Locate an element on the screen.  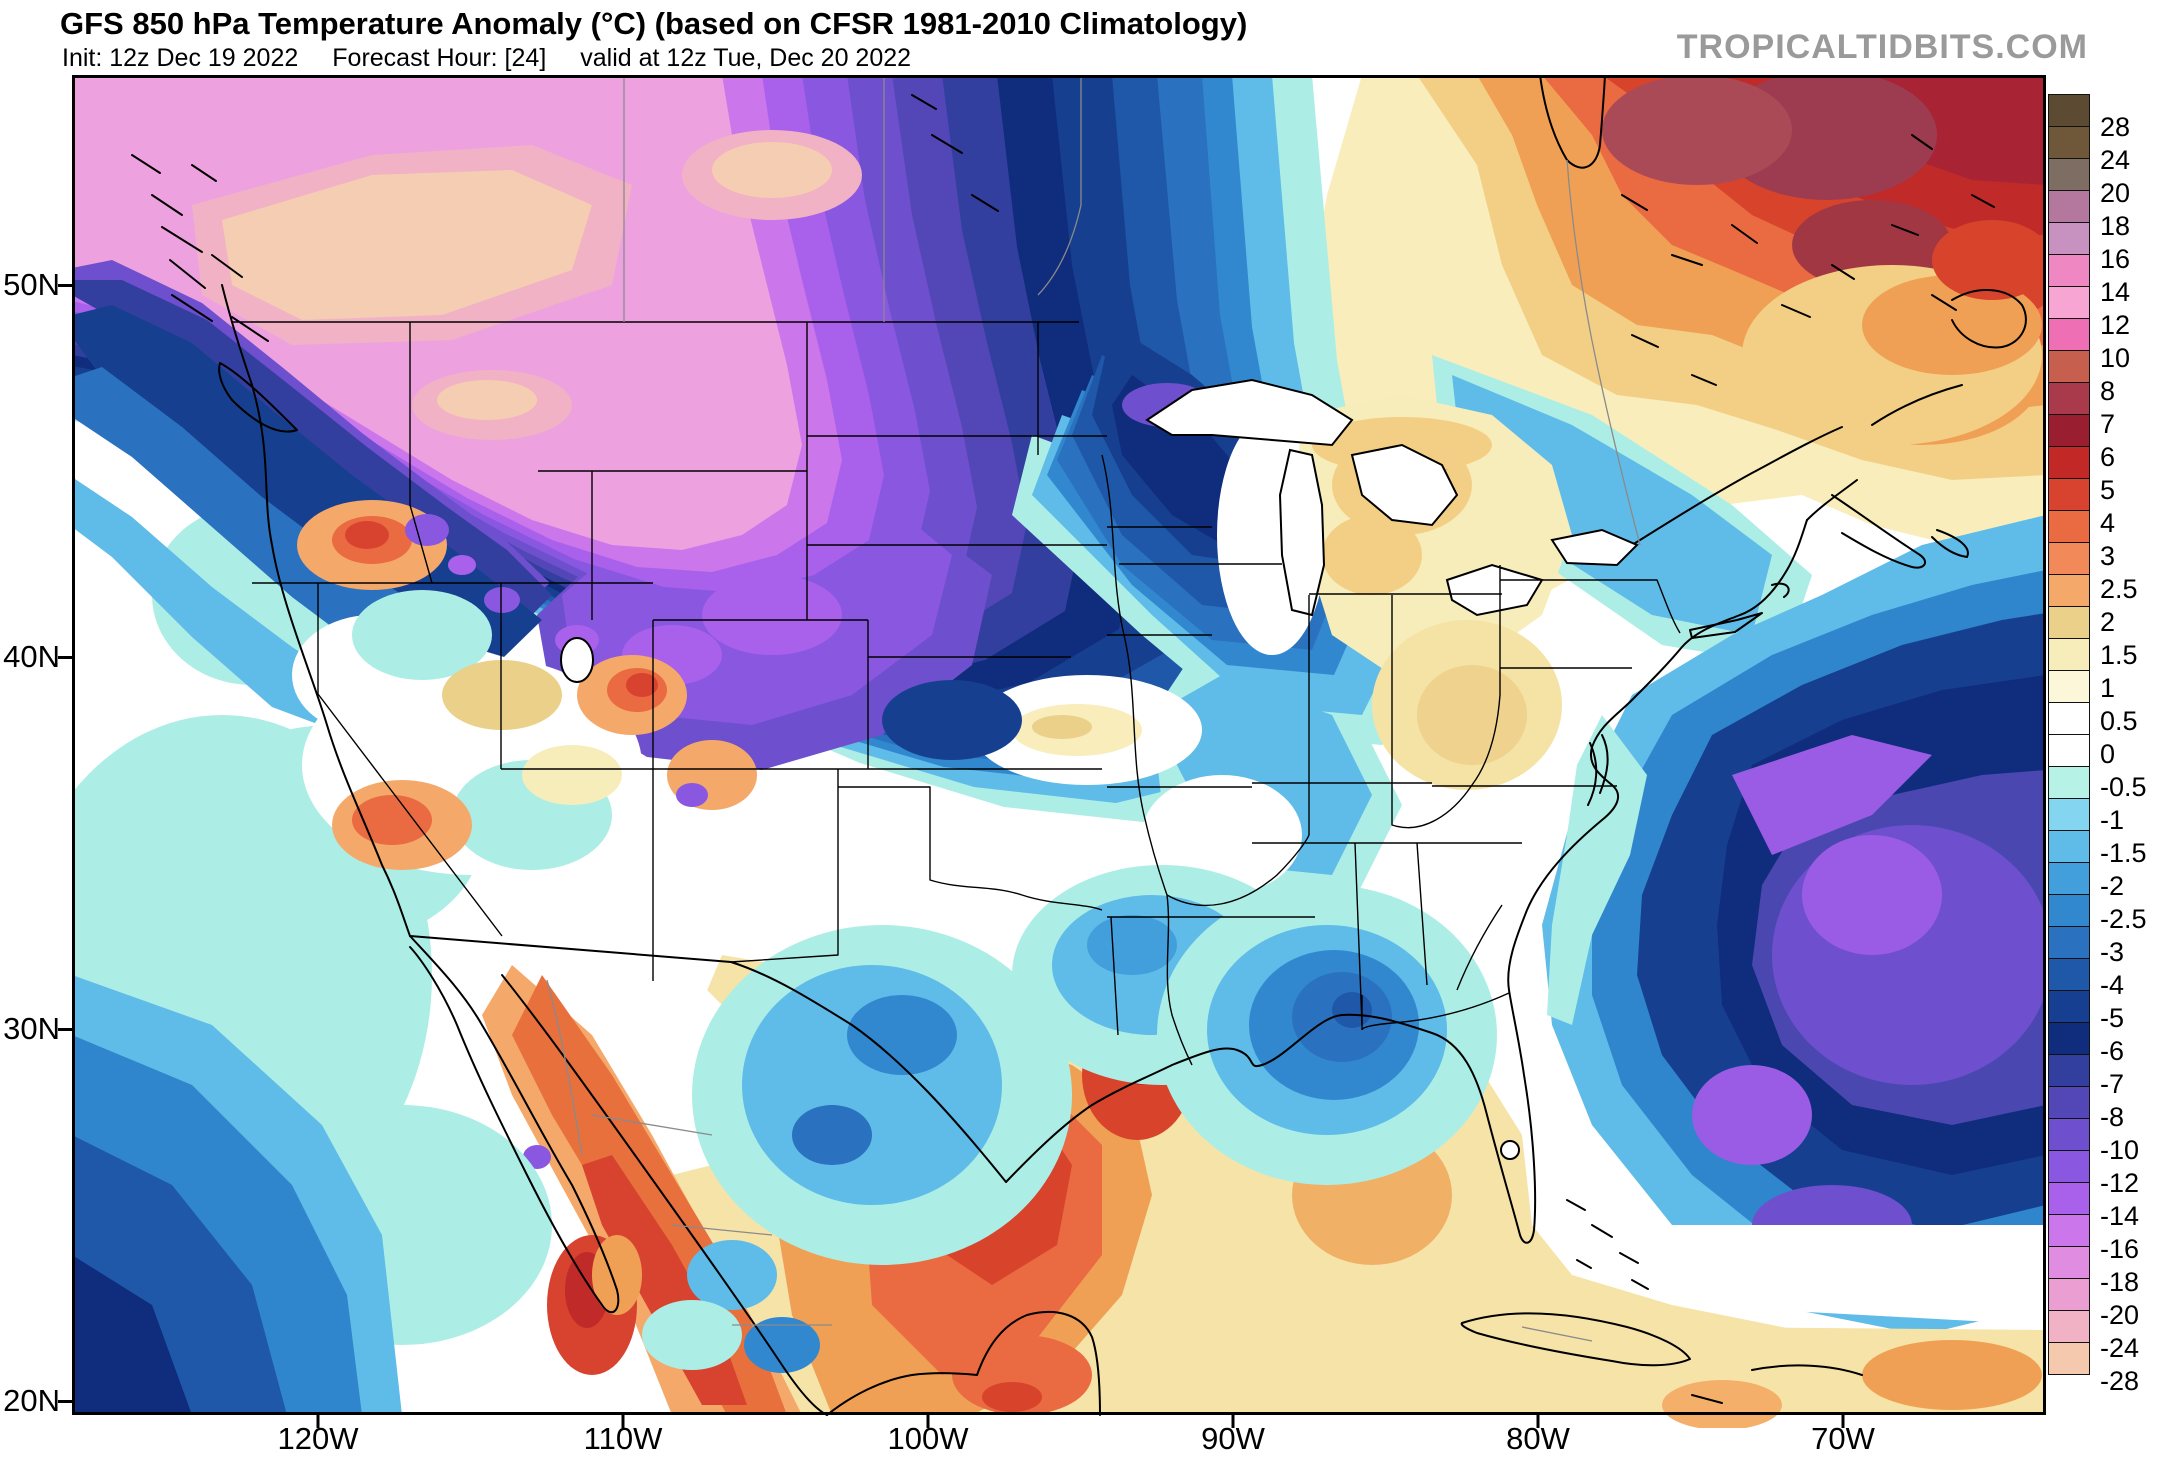
colorbar-label: -16 is located at coordinates (2120, 1249).